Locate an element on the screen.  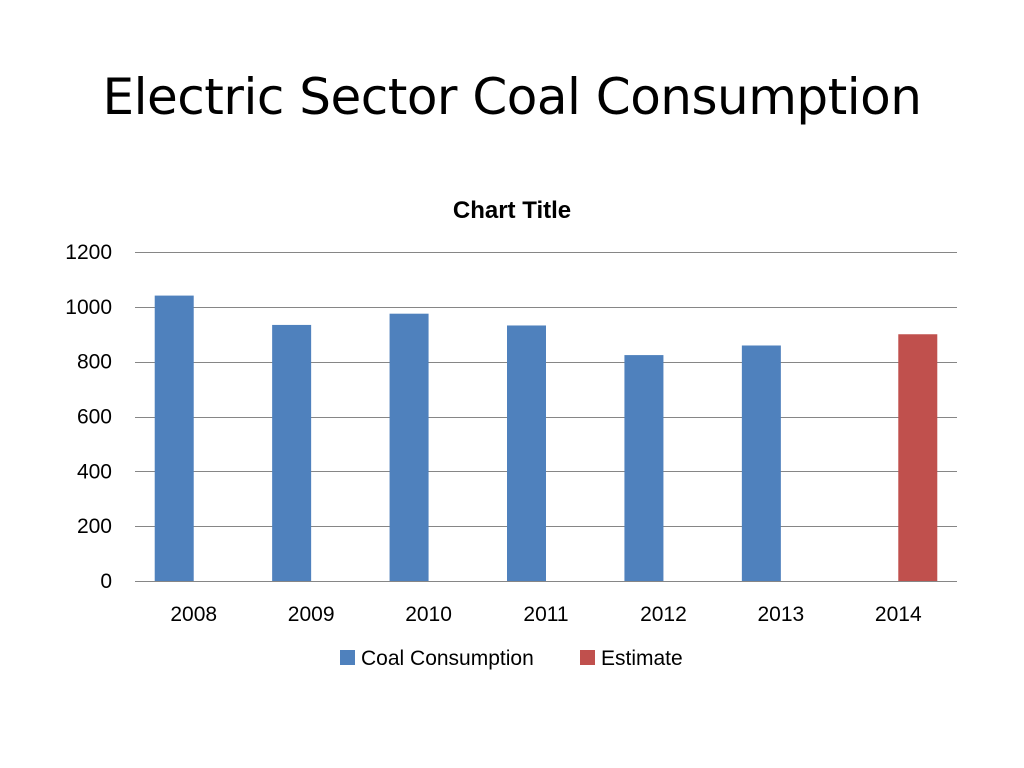
x-tick-label: 2011 is located at coordinates (545, 614).